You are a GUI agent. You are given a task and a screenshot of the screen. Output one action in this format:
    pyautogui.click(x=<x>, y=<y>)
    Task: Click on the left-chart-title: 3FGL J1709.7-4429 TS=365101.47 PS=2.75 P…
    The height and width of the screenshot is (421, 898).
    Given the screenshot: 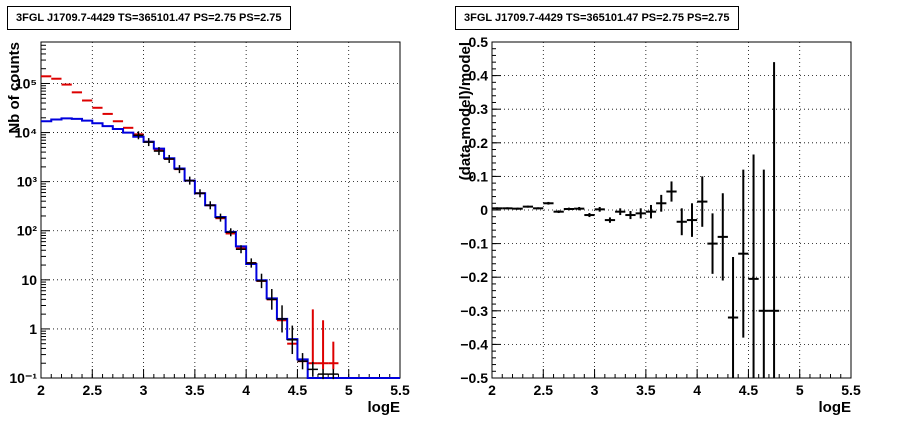 What is the action you would take?
    pyautogui.click(x=149, y=18)
    